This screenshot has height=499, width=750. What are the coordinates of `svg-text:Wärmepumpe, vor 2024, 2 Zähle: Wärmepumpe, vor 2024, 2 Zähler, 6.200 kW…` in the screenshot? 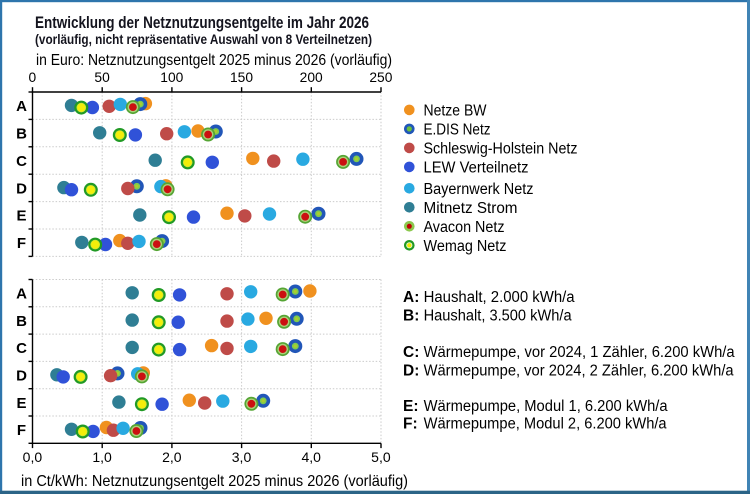 It's located at (579, 370).